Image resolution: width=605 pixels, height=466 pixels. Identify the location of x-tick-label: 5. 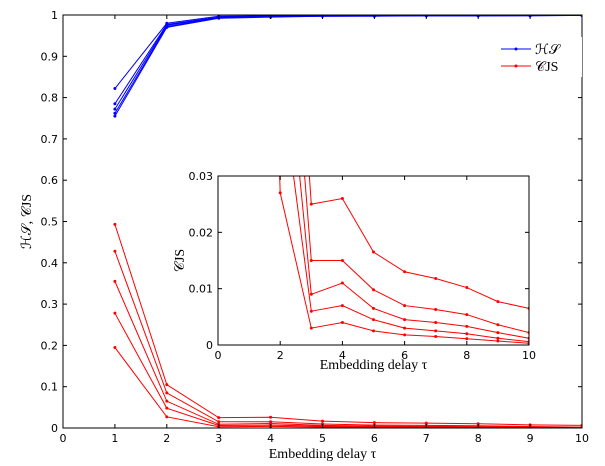
(322, 438).